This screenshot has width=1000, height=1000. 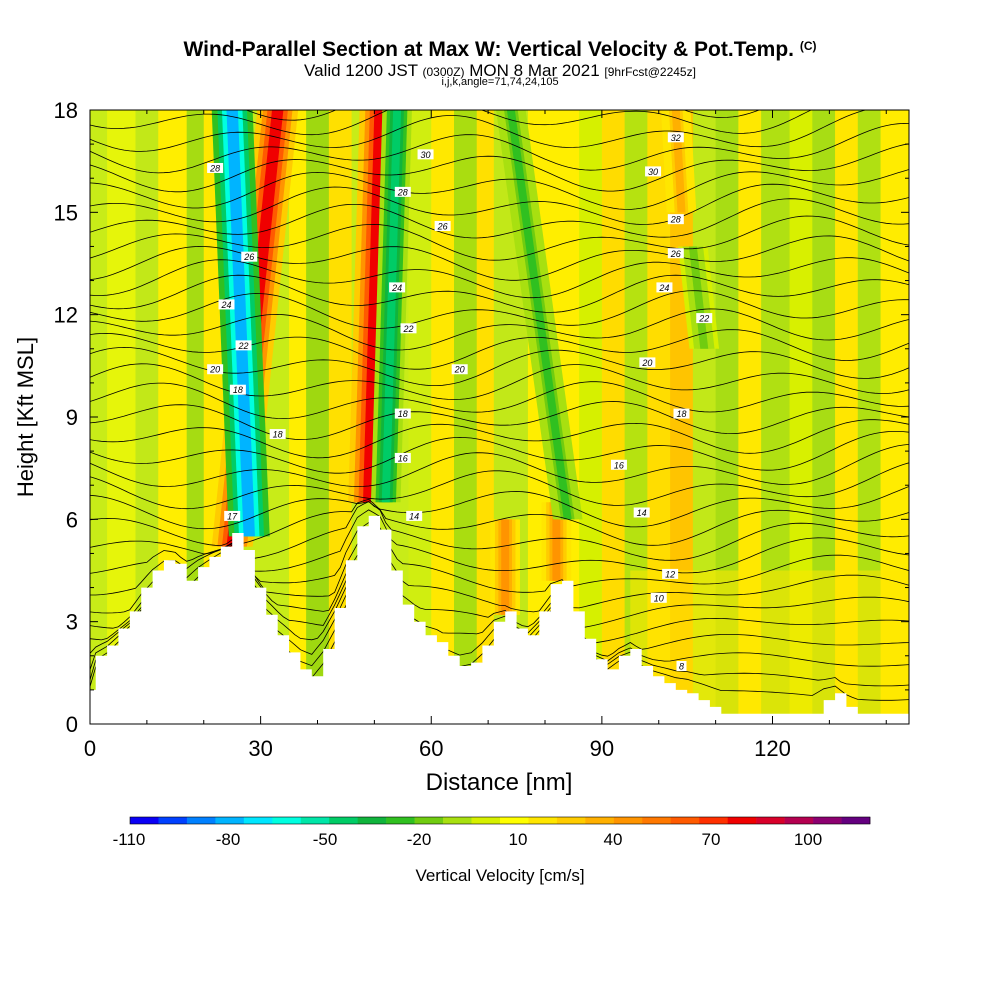 I want to click on x-tick-label: 0, so click(x=90, y=748).